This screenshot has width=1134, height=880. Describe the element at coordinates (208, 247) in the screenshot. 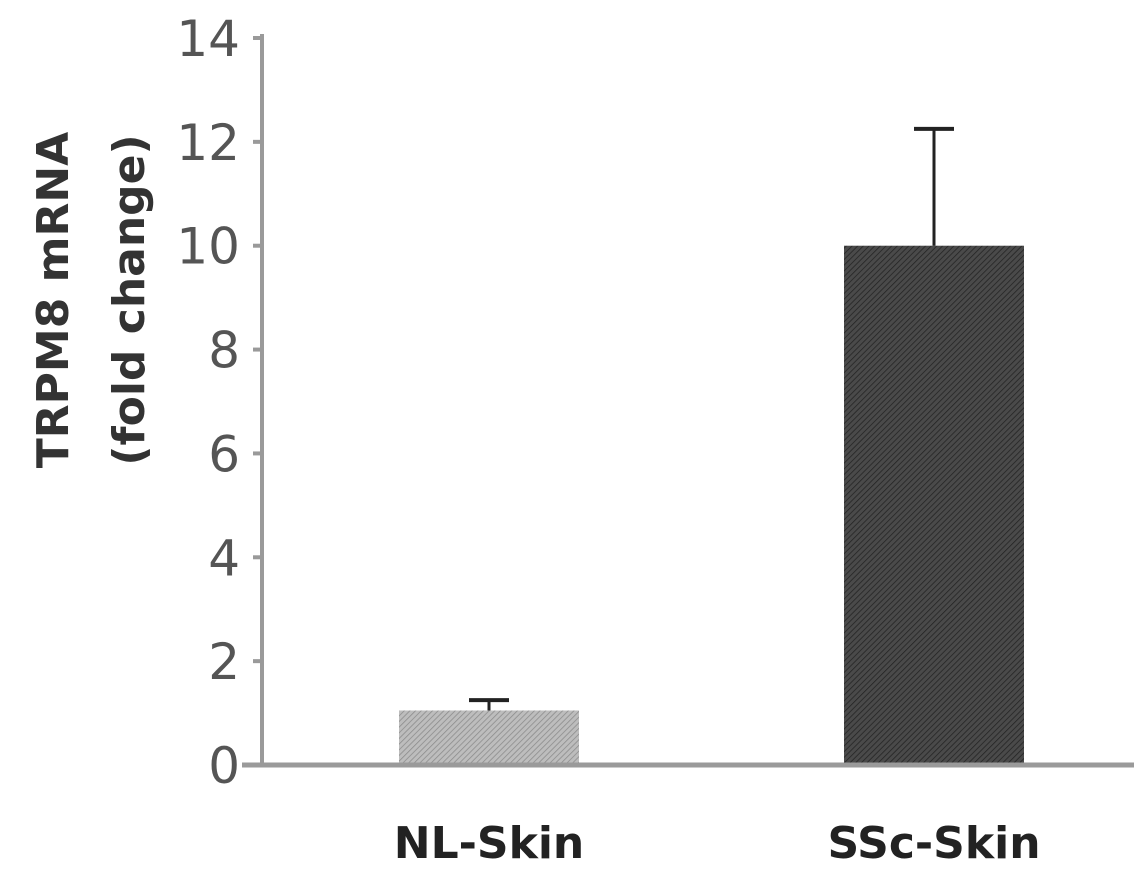

I see `y-tick-label: 10` at that location.